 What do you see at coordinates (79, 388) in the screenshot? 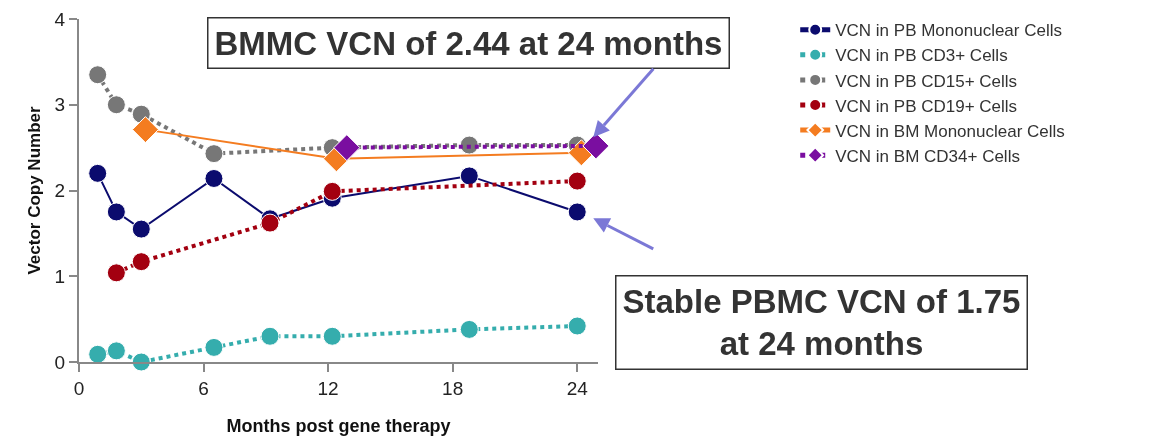
I see `x-tick-label: 0` at bounding box center [79, 388].